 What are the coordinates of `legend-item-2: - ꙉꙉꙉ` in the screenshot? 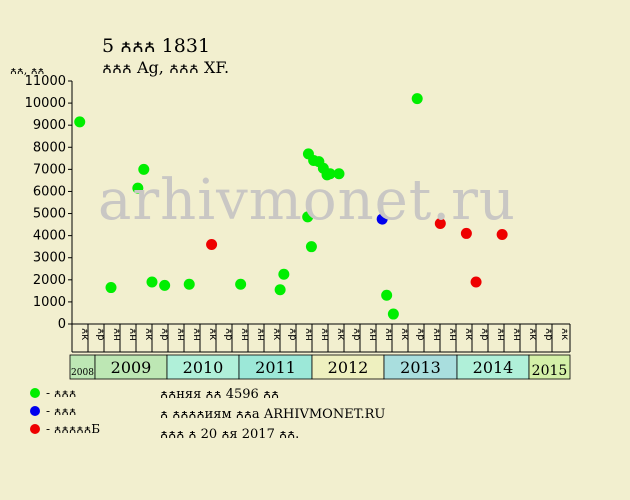 It's located at (65, 411).